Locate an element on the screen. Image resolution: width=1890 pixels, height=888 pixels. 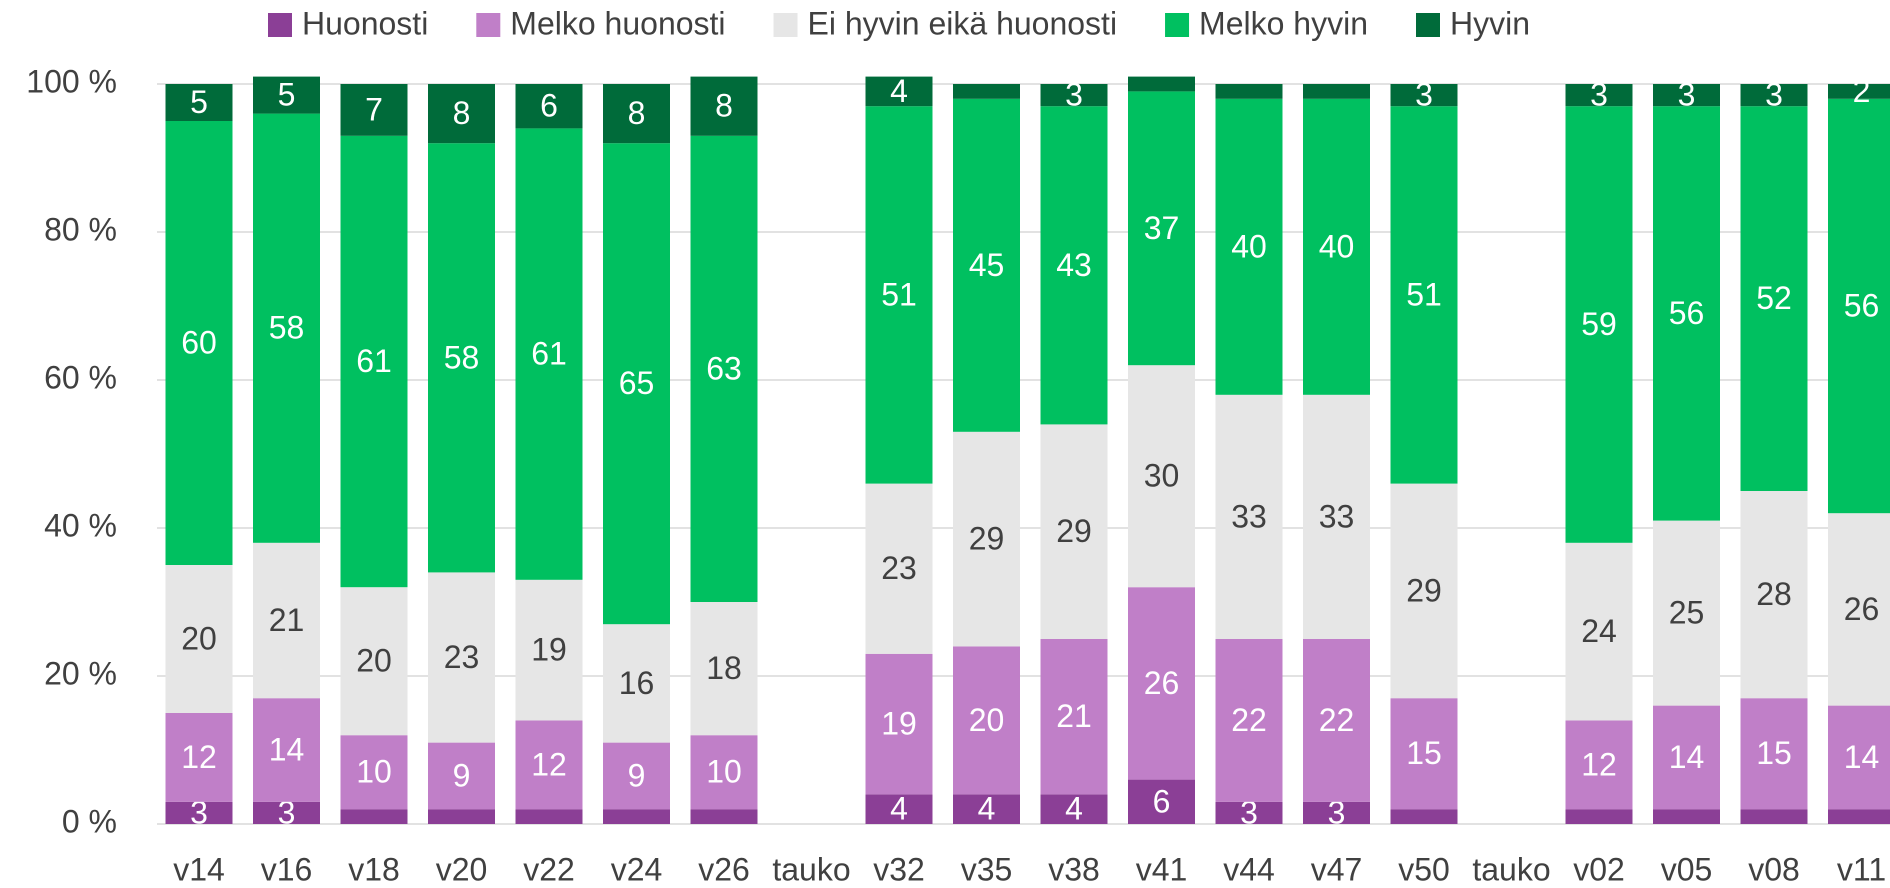
data-label: 63 is located at coordinates (724, 368).